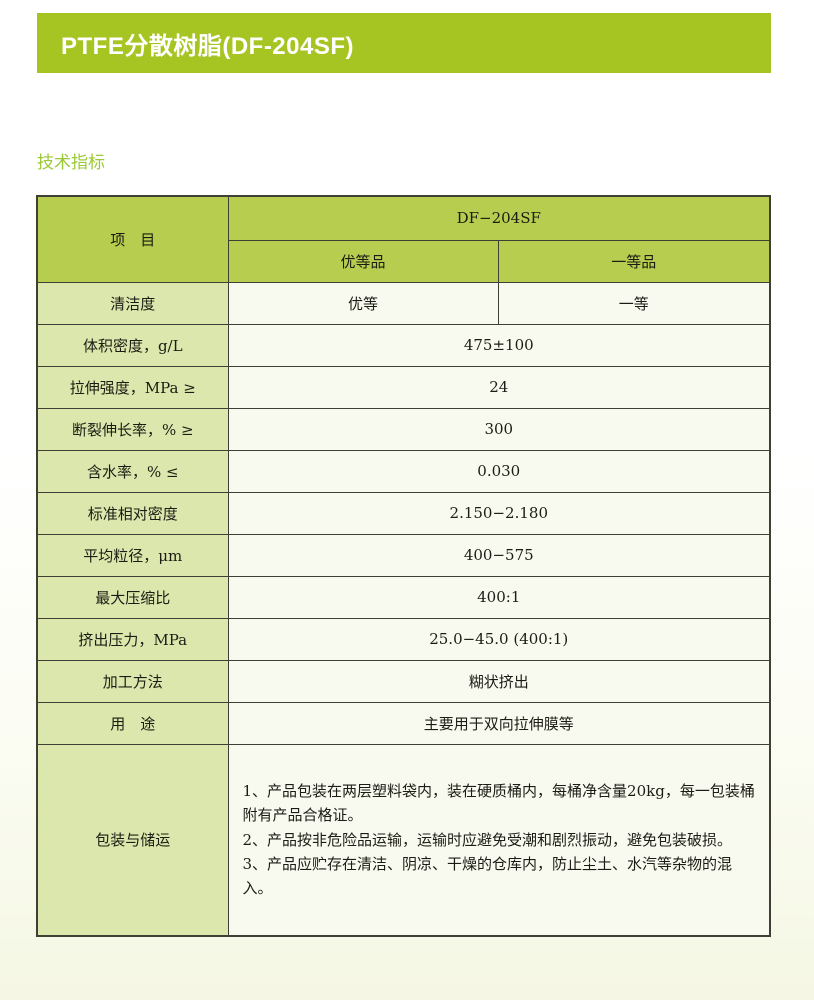  Describe the element at coordinates (132, 345) in the screenshot. I see `spec-row-label: 体积密度，g/L` at that location.